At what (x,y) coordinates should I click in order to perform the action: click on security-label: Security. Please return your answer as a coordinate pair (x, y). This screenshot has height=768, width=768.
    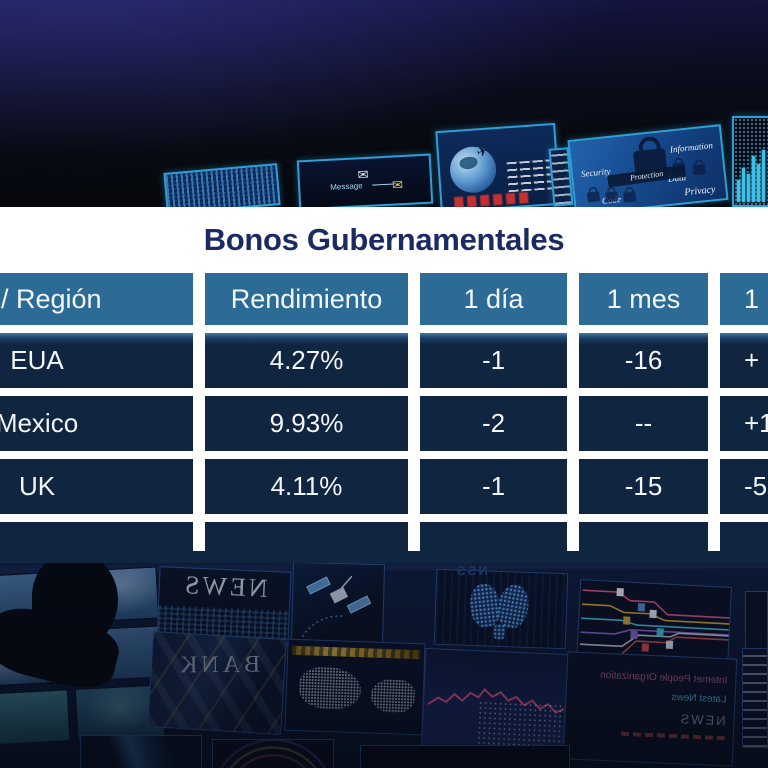
    Looking at the image, I should click on (595, 172).